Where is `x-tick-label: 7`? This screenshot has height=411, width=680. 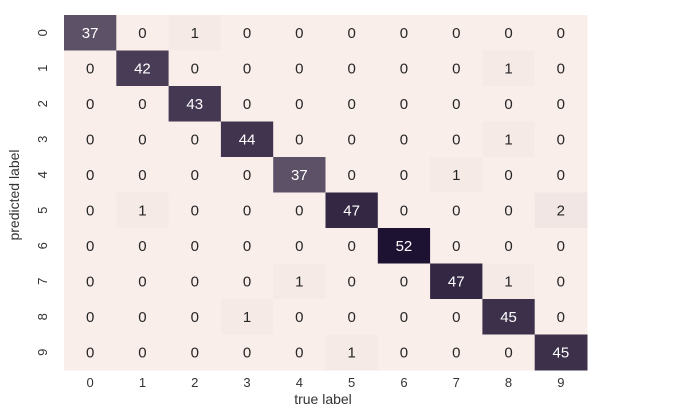 x-tick-label: 7 is located at coordinates (456, 382).